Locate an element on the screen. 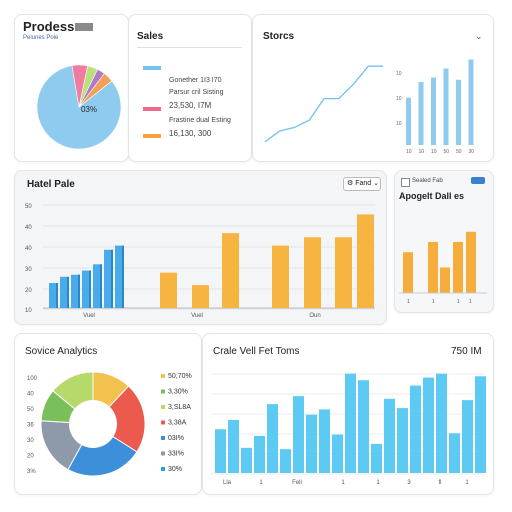  pie-slice is located at coordinates (95, 90).